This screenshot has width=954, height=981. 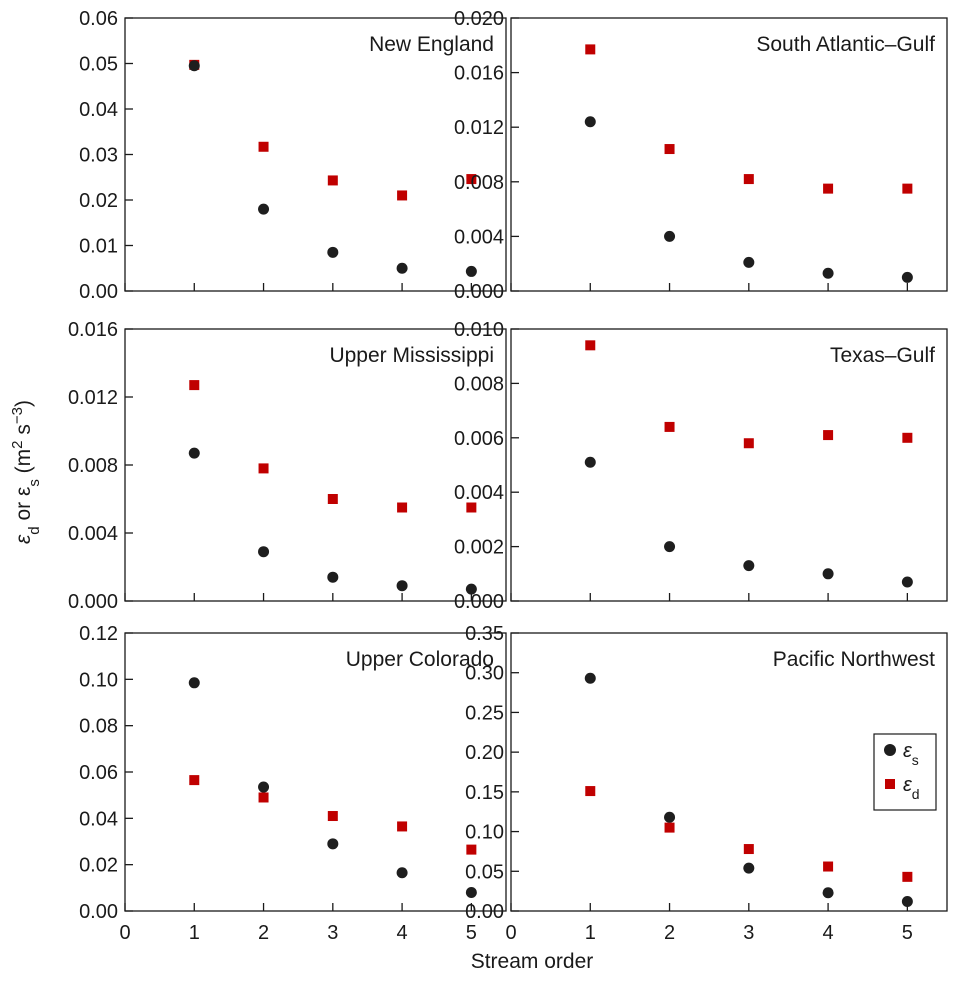 I want to click on panel-1: 0.00 0.01 0.02 0.03 0.04 0.05 0.06 New England, so click(x=293, y=155).